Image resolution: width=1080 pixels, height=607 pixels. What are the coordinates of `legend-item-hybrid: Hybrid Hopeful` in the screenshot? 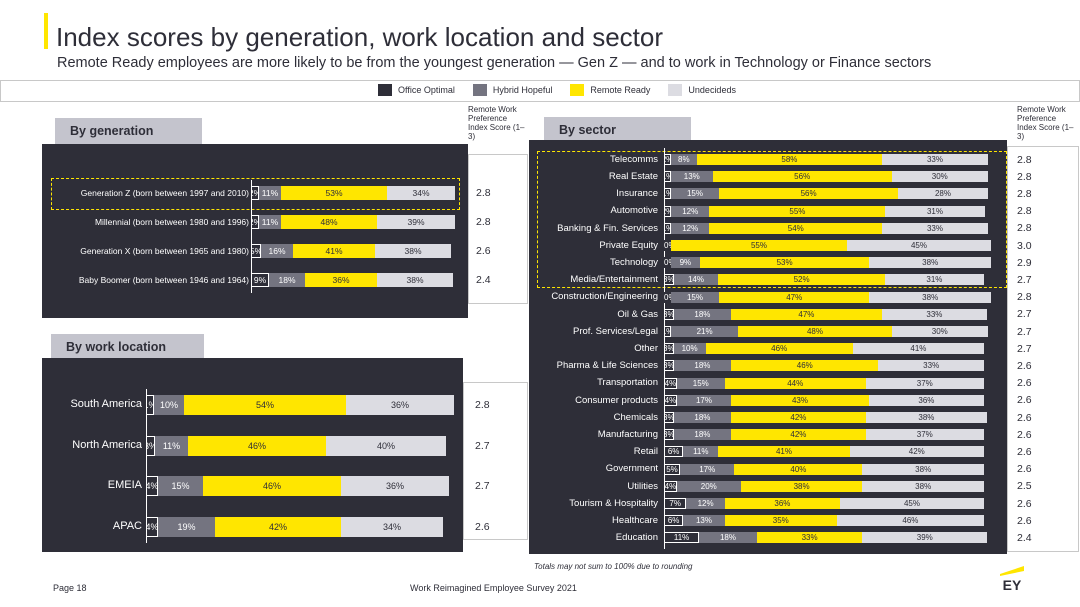 It's located at (512, 90).